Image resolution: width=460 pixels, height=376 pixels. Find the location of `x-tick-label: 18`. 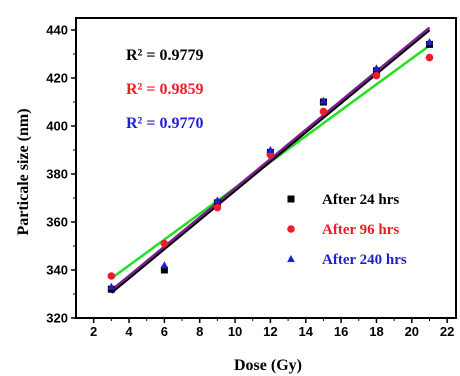

x-tick-label: 18 is located at coordinates (376, 331).